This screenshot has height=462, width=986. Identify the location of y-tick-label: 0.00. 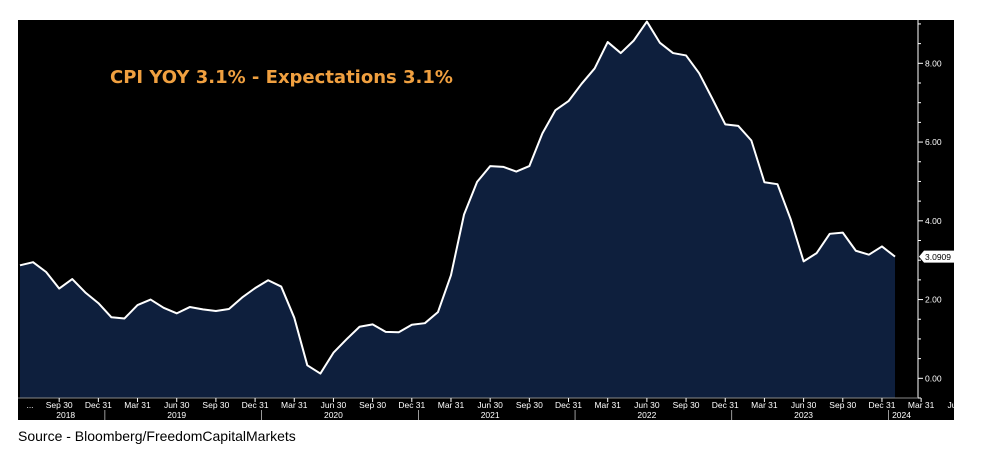
(933, 378).